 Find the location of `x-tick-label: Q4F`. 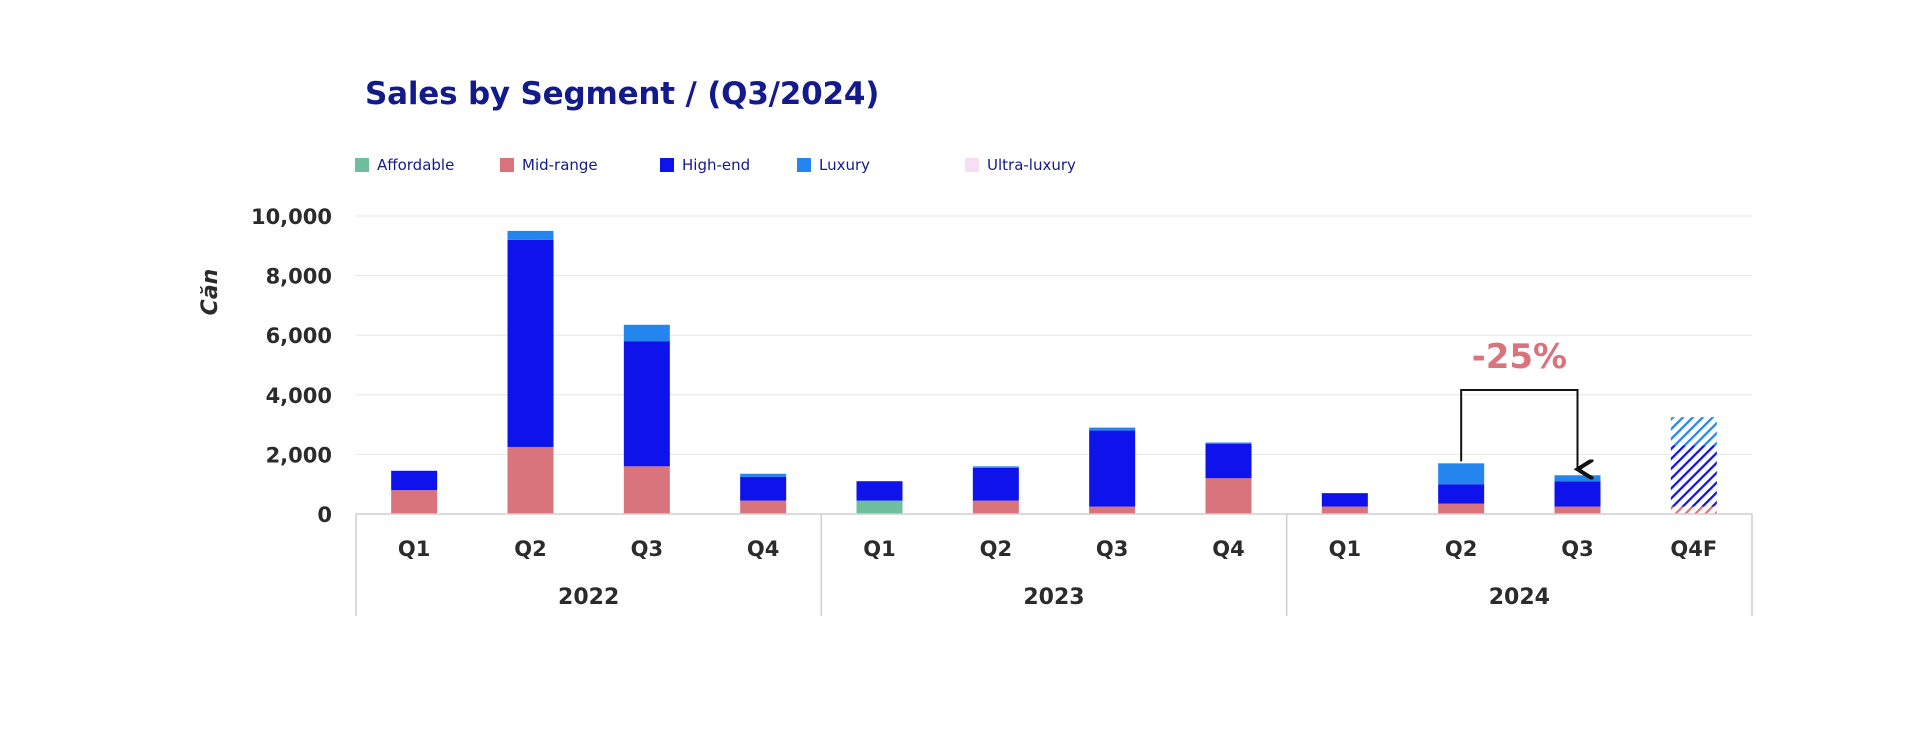

x-tick-label: Q4F is located at coordinates (1693, 549).